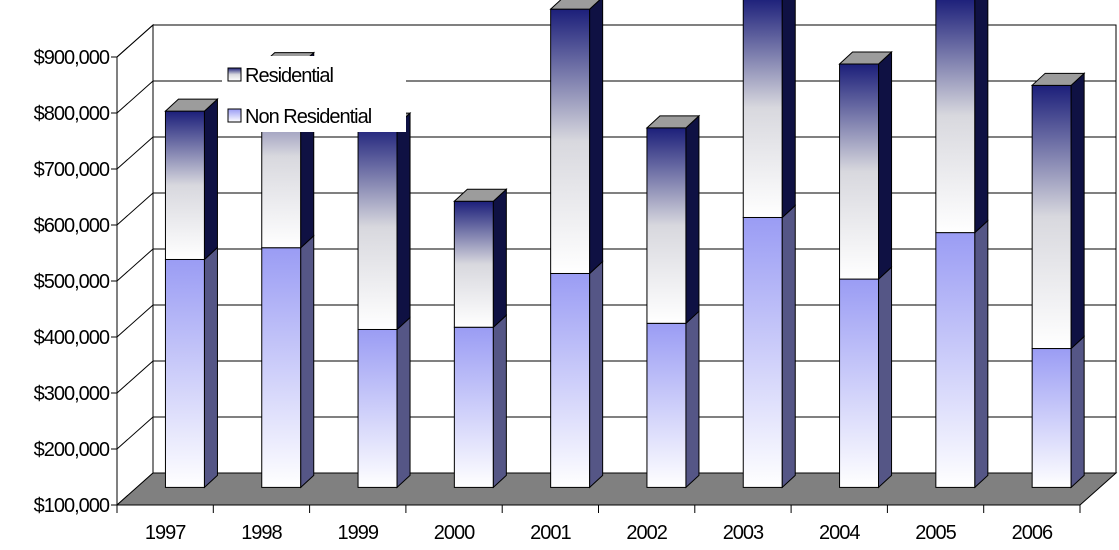  Describe the element at coordinates (743, 533) in the screenshot. I see `x-tick-label: 2003` at that location.